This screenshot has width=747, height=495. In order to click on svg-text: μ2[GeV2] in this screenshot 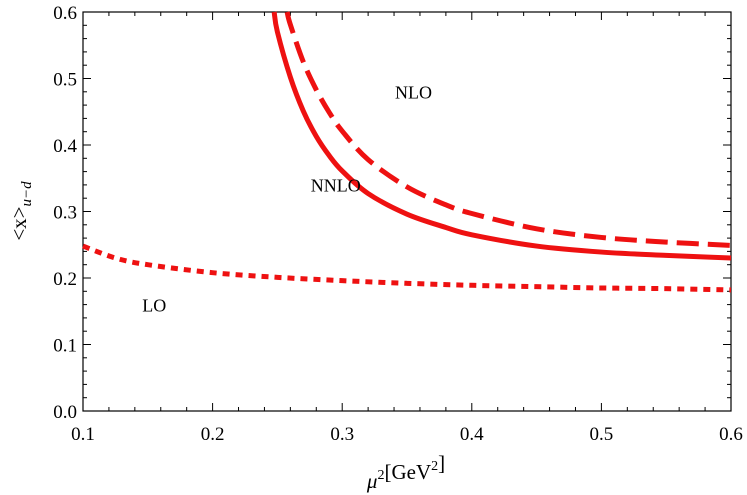, I will do `click(405, 472)`.